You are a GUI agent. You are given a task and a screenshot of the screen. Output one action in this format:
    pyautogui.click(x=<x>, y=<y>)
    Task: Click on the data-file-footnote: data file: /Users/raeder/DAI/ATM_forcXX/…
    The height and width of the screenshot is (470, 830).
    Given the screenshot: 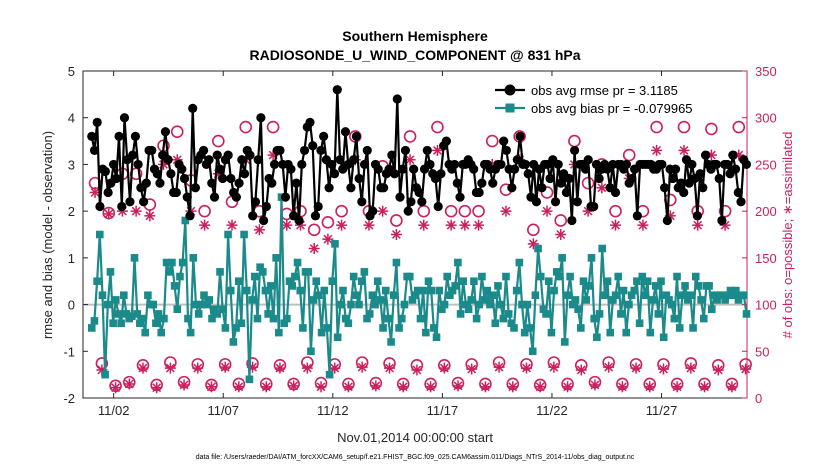 What is the action you would take?
    pyautogui.click(x=415, y=457)
    